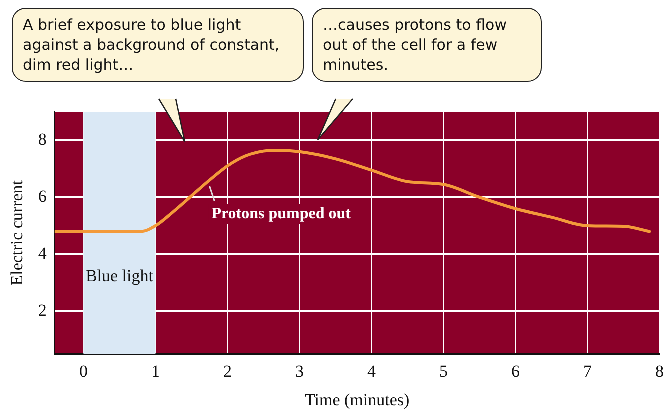 The image size is (672, 419). Describe the element at coordinates (43, 253) in the screenshot. I see `y-tick-label: 4` at that location.